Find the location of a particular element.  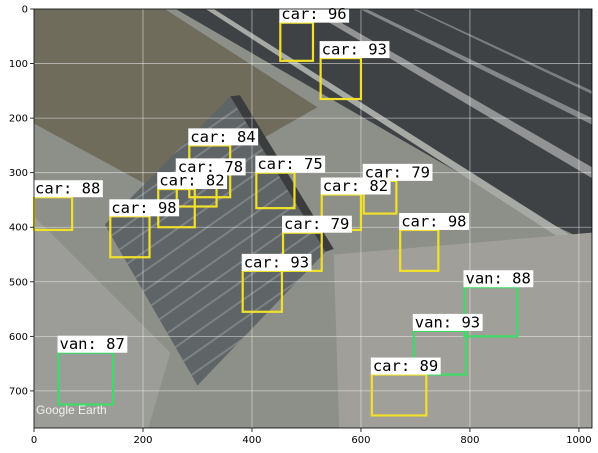

detection-label: car: 89 is located at coordinates (405, 366).